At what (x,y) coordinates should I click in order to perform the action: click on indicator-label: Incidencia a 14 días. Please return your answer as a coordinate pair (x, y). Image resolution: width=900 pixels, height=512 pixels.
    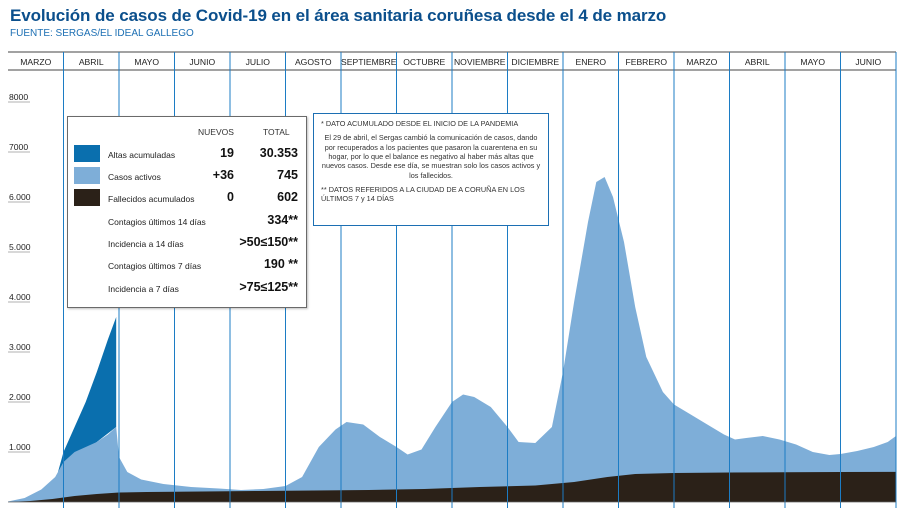
    Looking at the image, I should click on (146, 244).